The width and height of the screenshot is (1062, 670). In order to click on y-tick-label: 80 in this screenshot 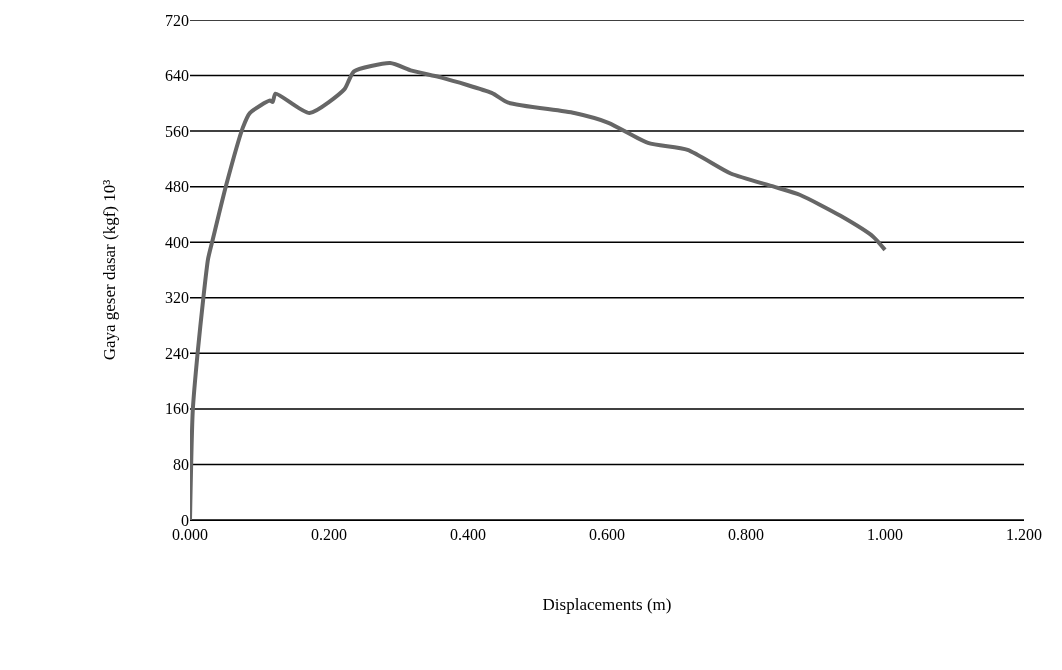, I will do `click(181, 465)`.